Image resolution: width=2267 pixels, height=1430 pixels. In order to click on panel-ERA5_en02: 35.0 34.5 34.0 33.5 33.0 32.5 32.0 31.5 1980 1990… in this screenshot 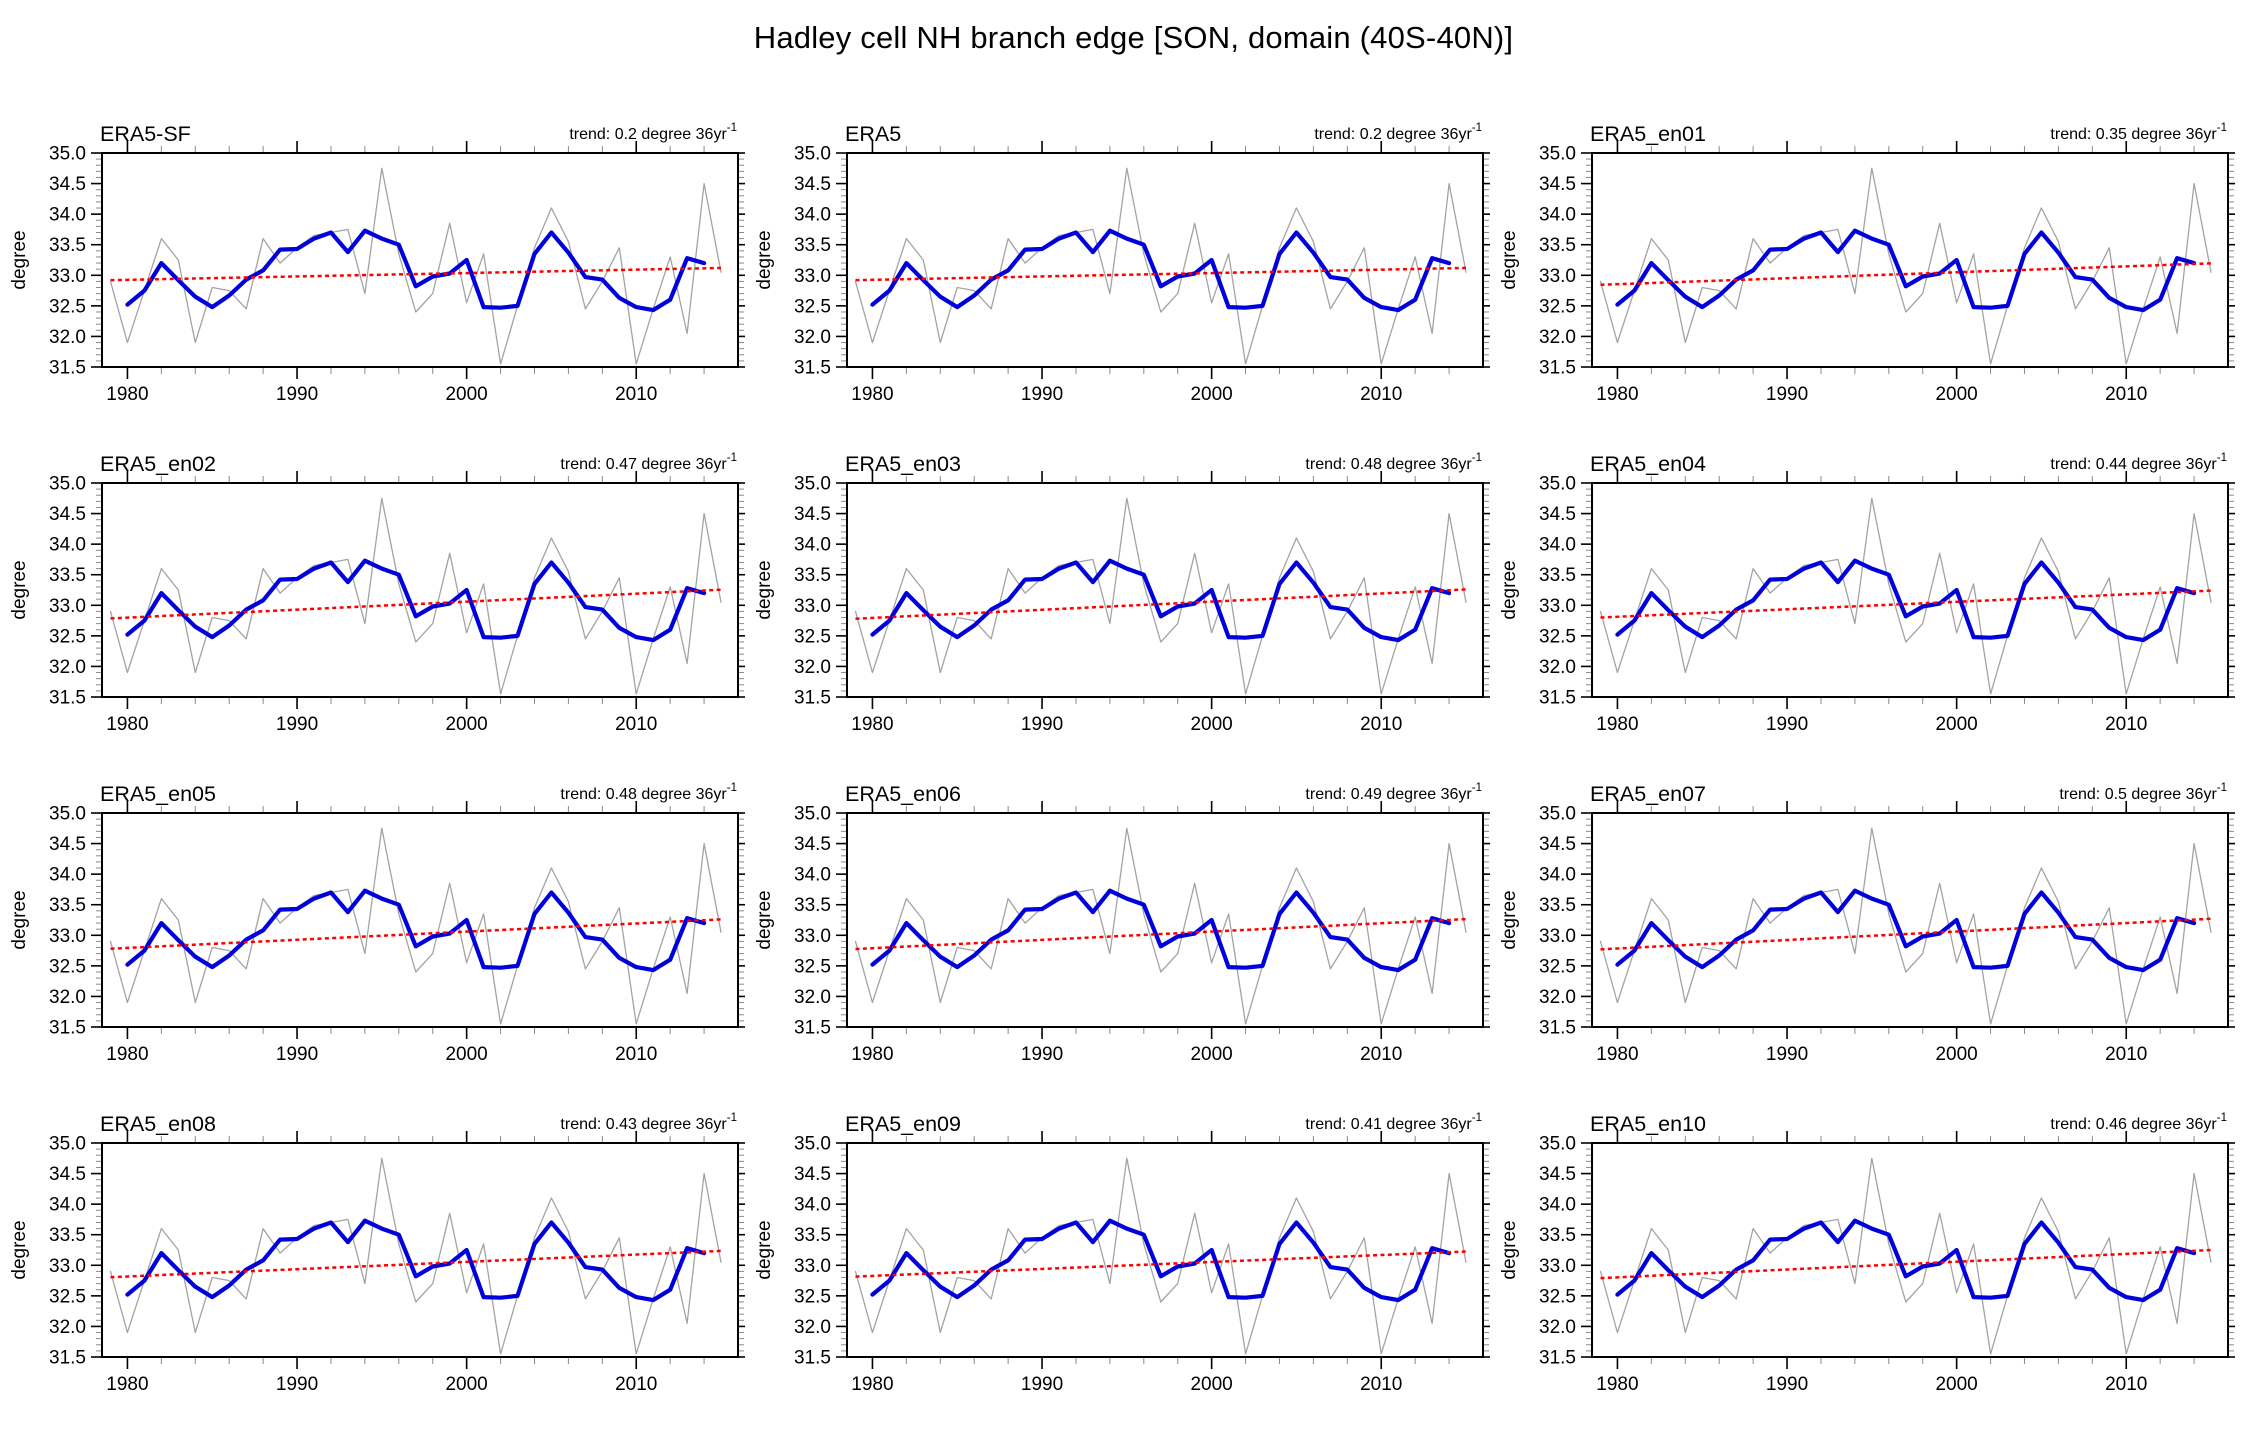, I will do `click(372, 570)`.